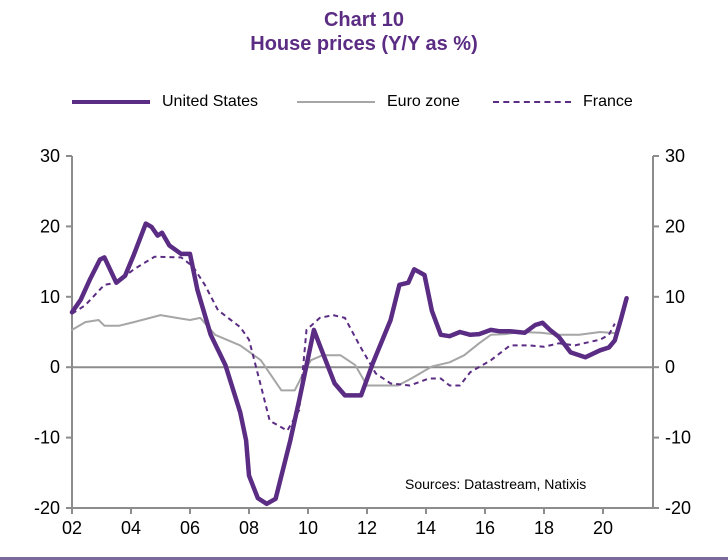 Image resolution: width=728 pixels, height=560 pixels. I want to click on x-tick-label: 12, so click(367, 528).